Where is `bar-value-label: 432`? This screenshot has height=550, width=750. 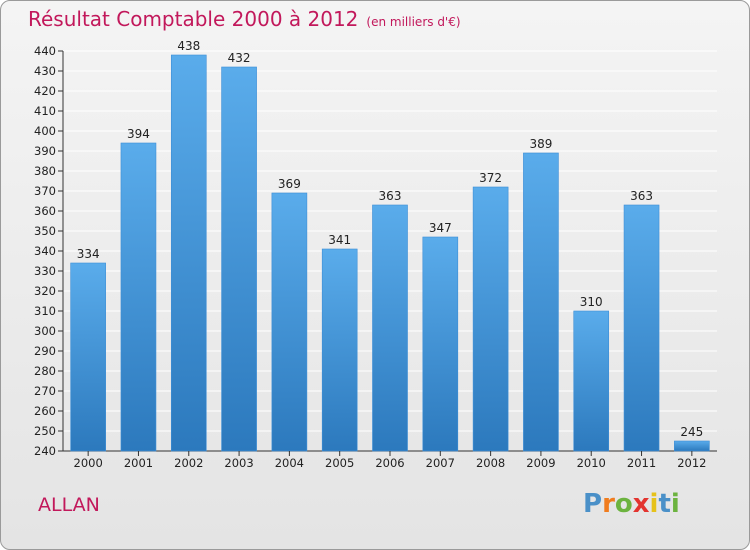 bar-value-label: 432 is located at coordinates (239, 58).